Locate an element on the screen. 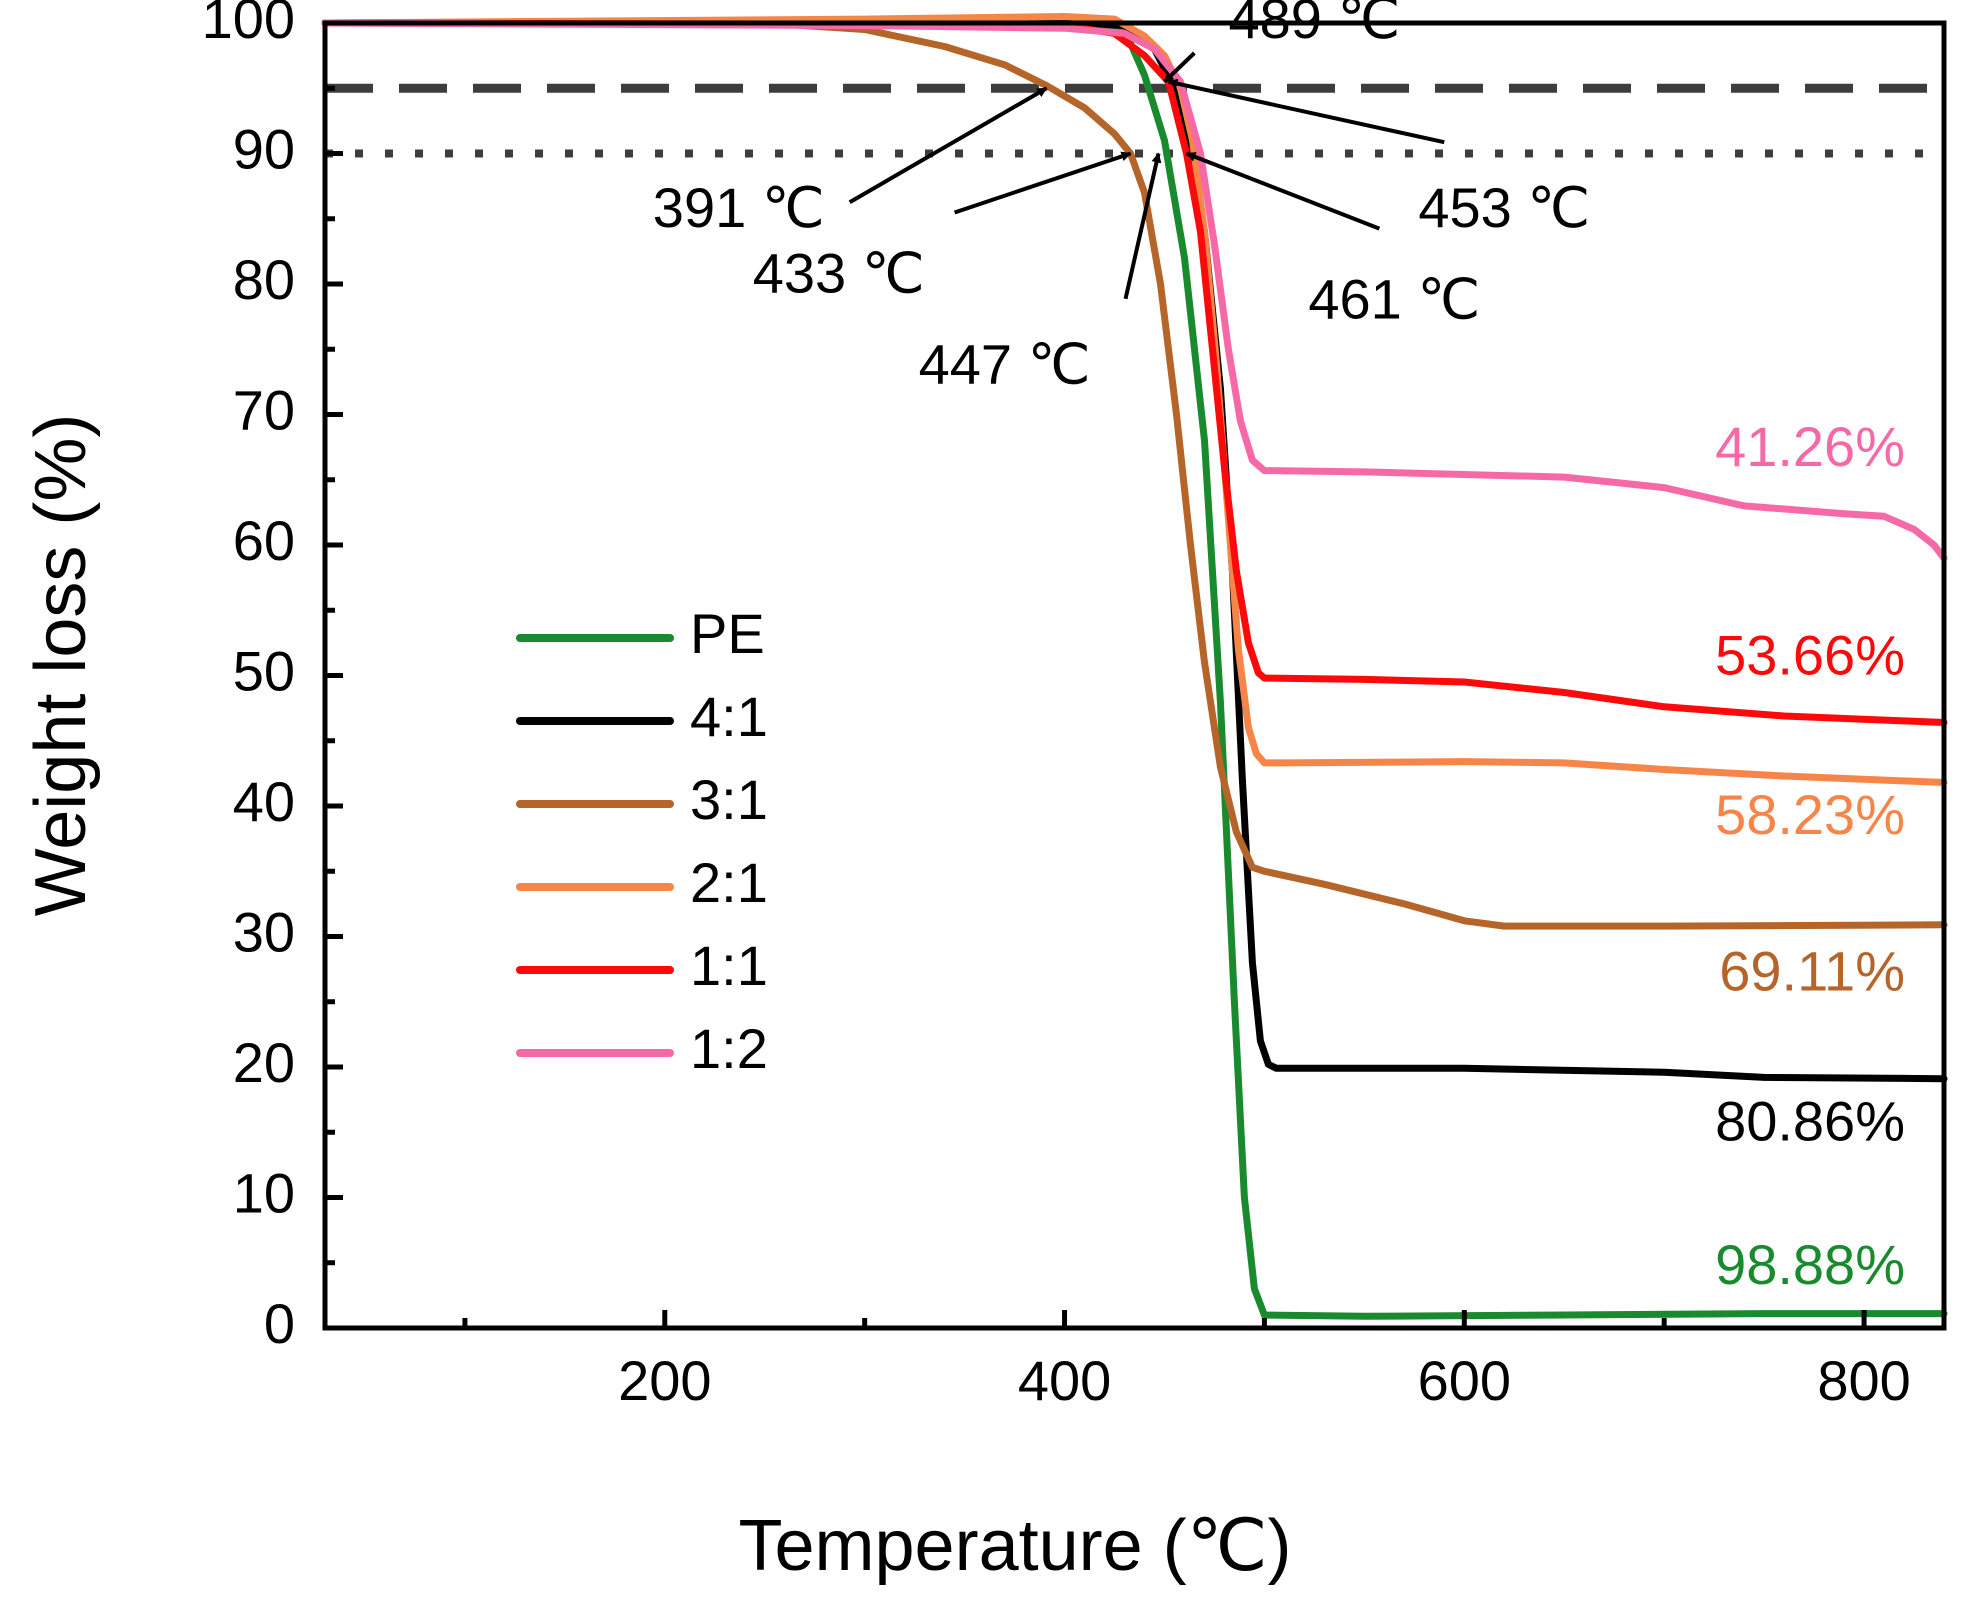 The height and width of the screenshot is (1604, 1964). residue-label-1-2: 41.26% is located at coordinates (1810, 446).